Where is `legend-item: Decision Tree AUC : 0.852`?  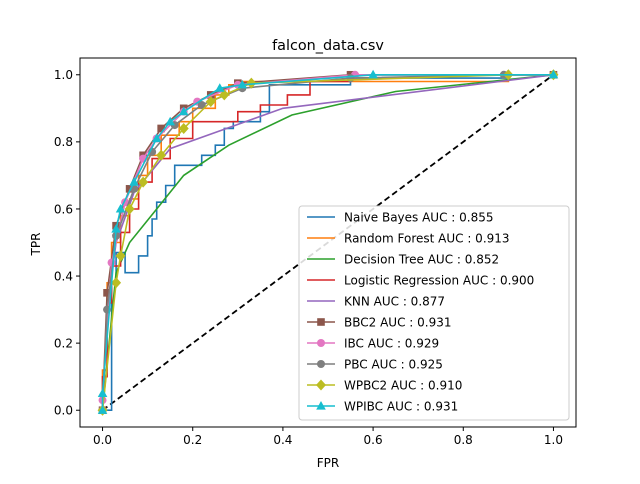
legend-item: Decision Tree AUC : 0.852 is located at coordinates (403, 259).